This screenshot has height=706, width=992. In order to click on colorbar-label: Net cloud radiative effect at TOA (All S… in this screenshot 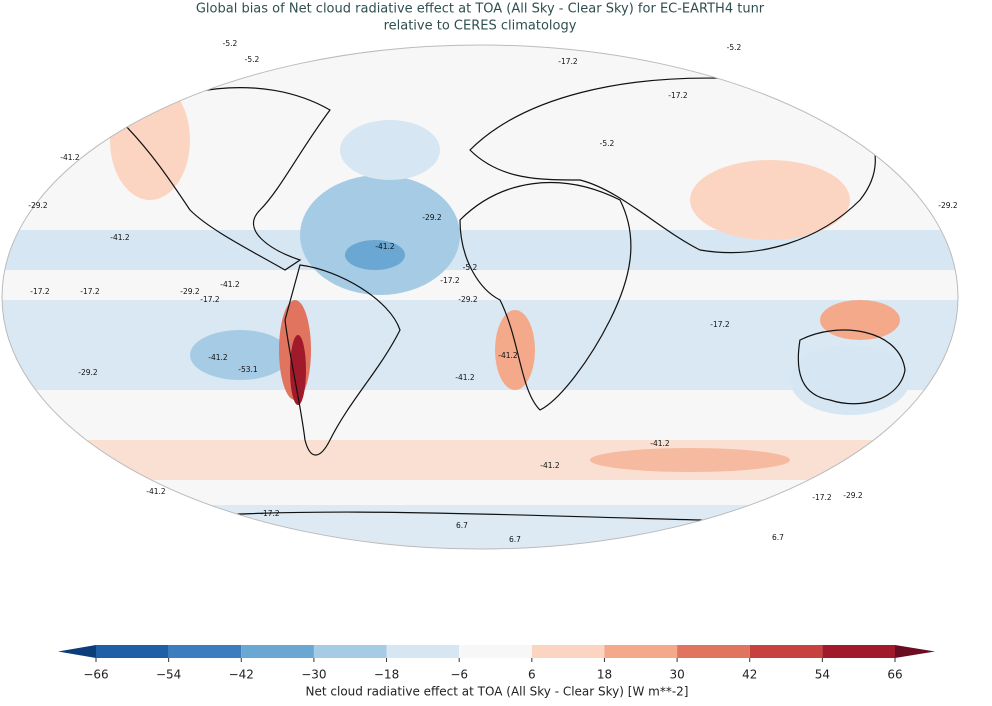, I will do `click(497, 692)`.